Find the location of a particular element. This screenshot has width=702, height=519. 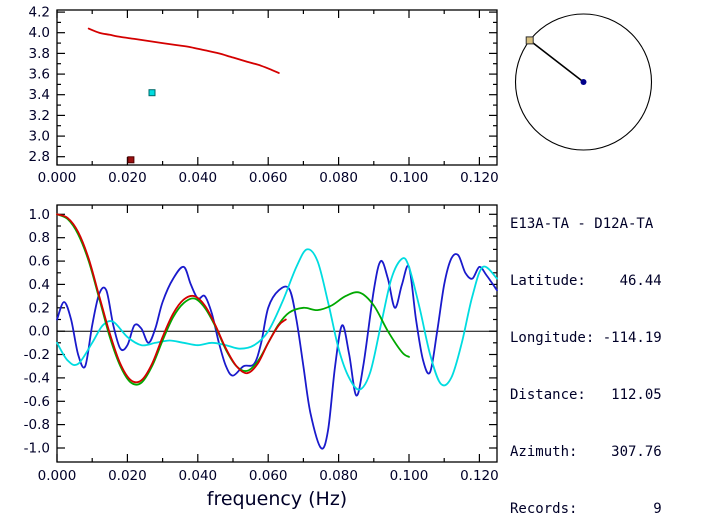

x-axis-title: frequency (Hz) is located at coordinates (277, 499).